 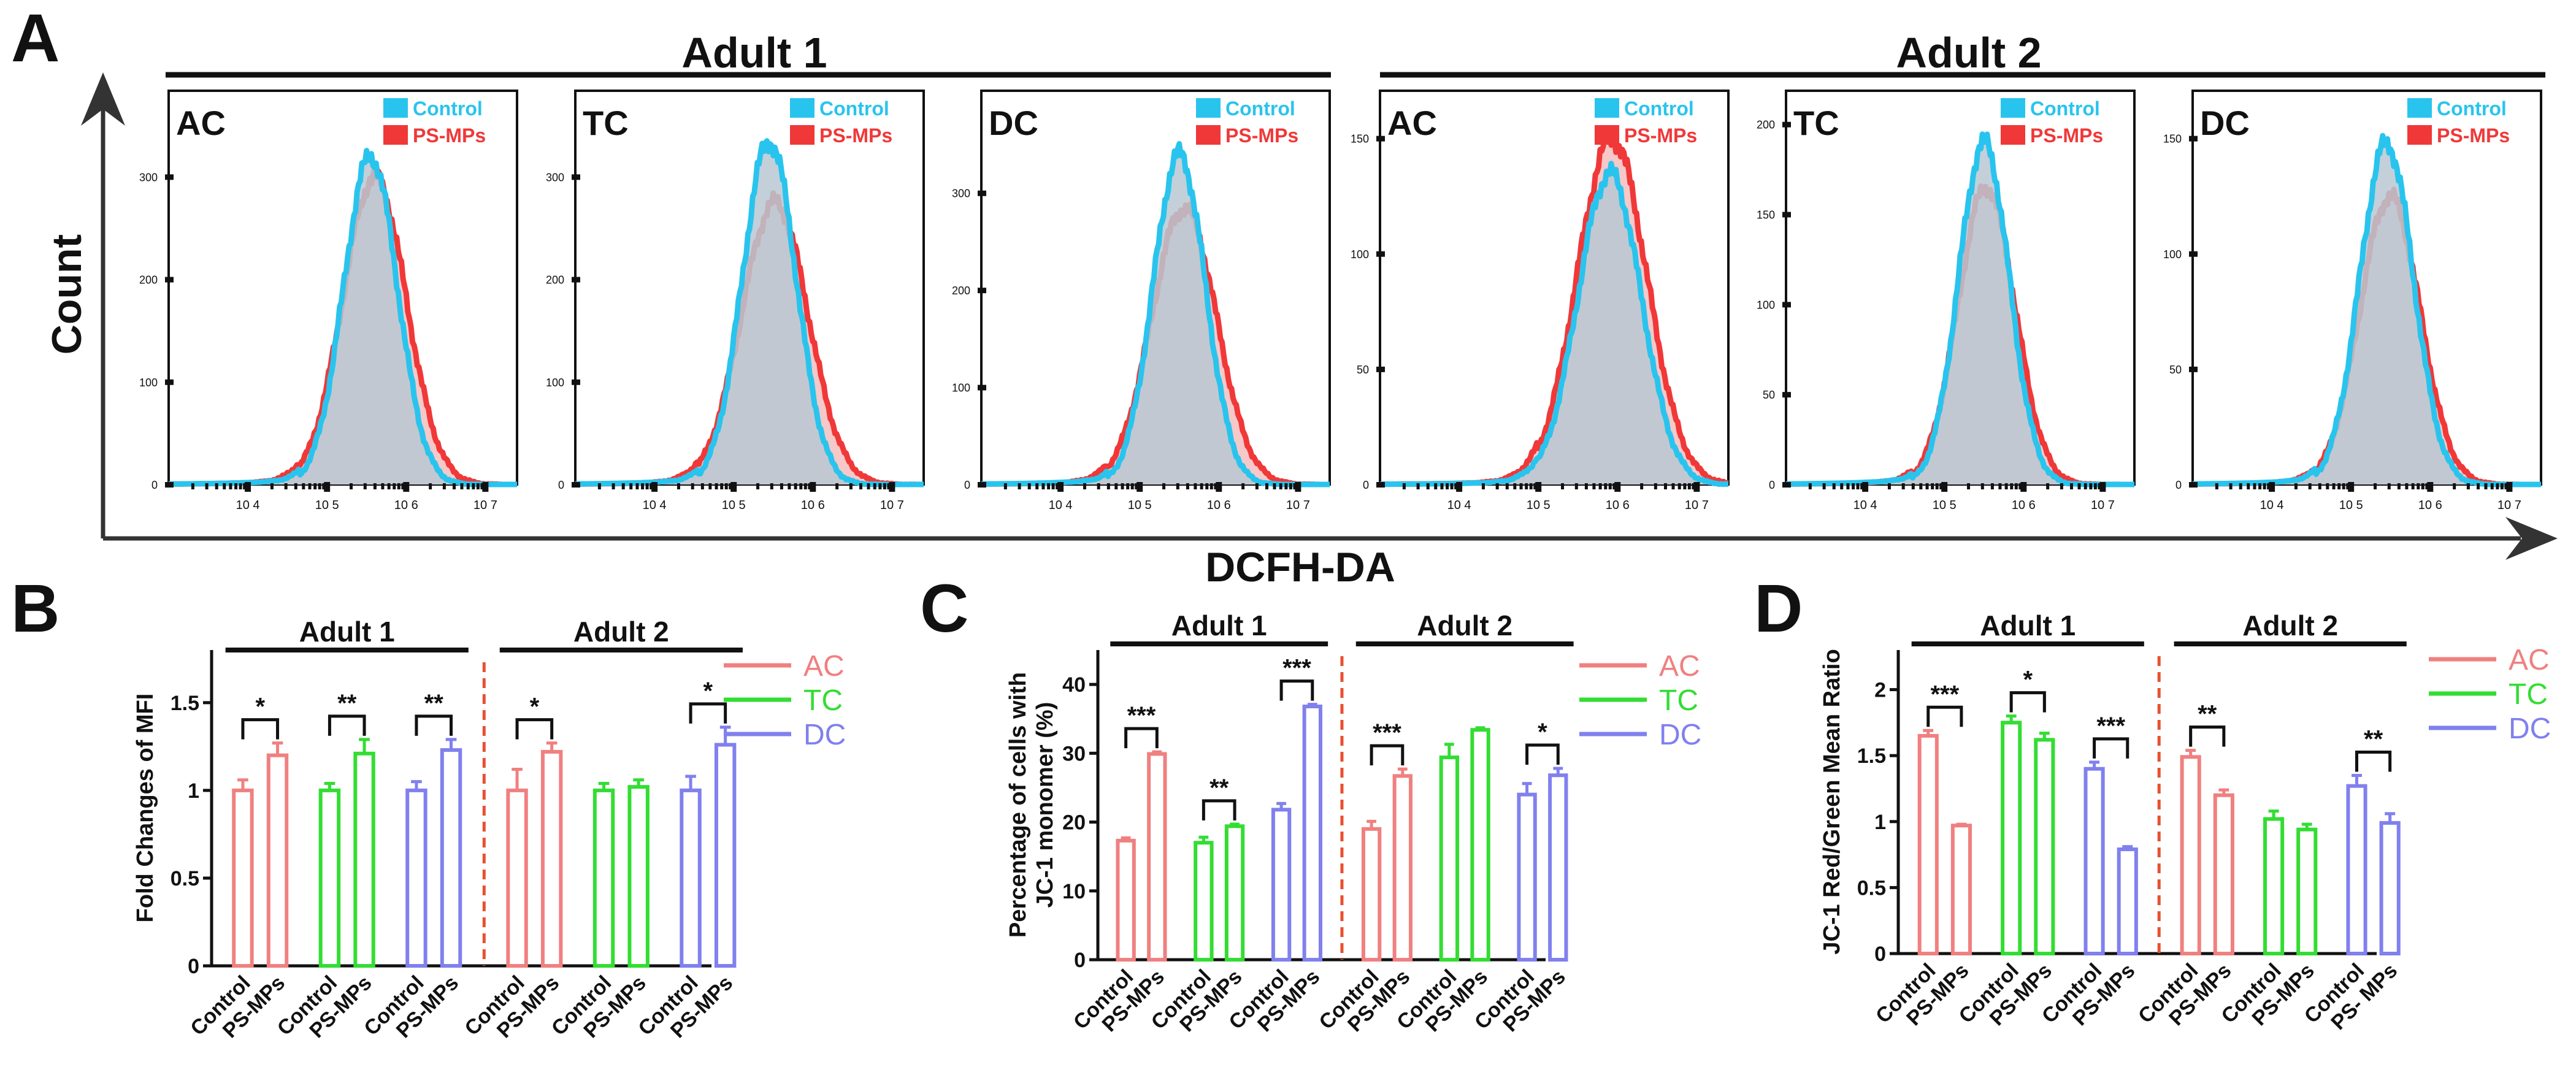 What do you see at coordinates (248, 505) in the screenshot?
I see `x-tick-label: 10 4` at bounding box center [248, 505].